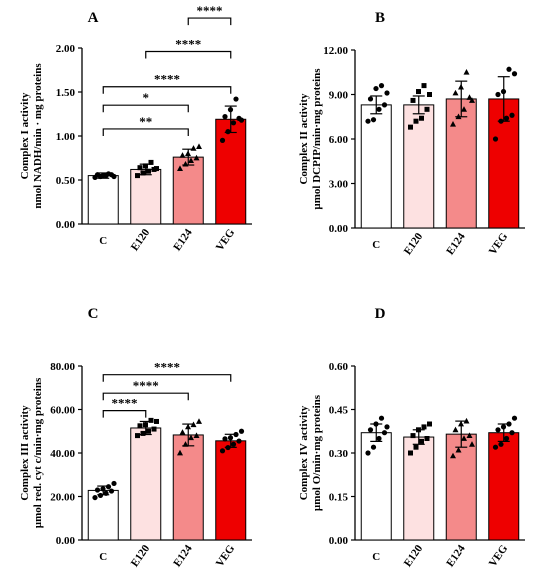 The width and height of the screenshot is (550, 586). I want to click on y-tick-label: 12.00, so click(335, 51).